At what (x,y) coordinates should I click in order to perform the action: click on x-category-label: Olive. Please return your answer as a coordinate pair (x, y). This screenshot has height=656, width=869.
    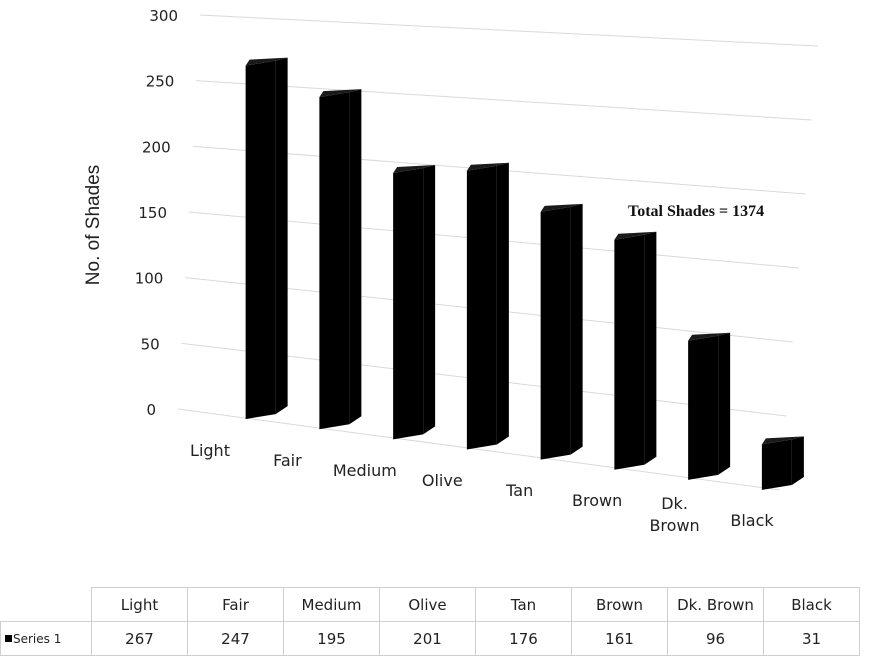
    Looking at the image, I should click on (442, 480).